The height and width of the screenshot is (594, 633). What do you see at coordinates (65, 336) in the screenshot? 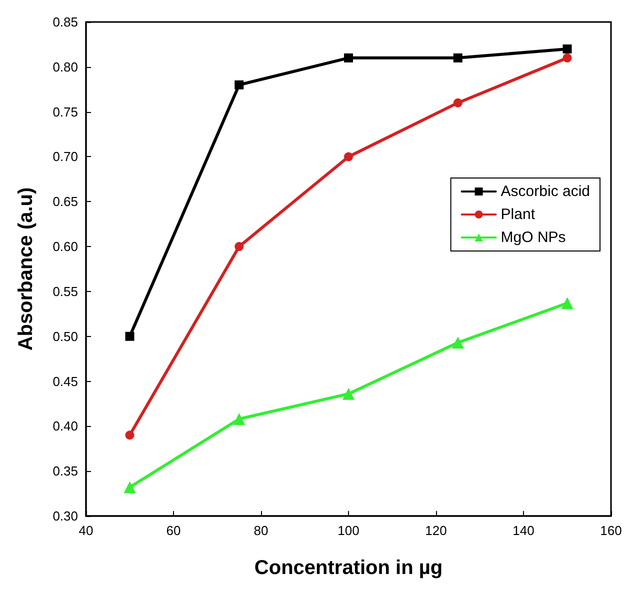
I see `y-tick-label: 0.50` at bounding box center [65, 336].